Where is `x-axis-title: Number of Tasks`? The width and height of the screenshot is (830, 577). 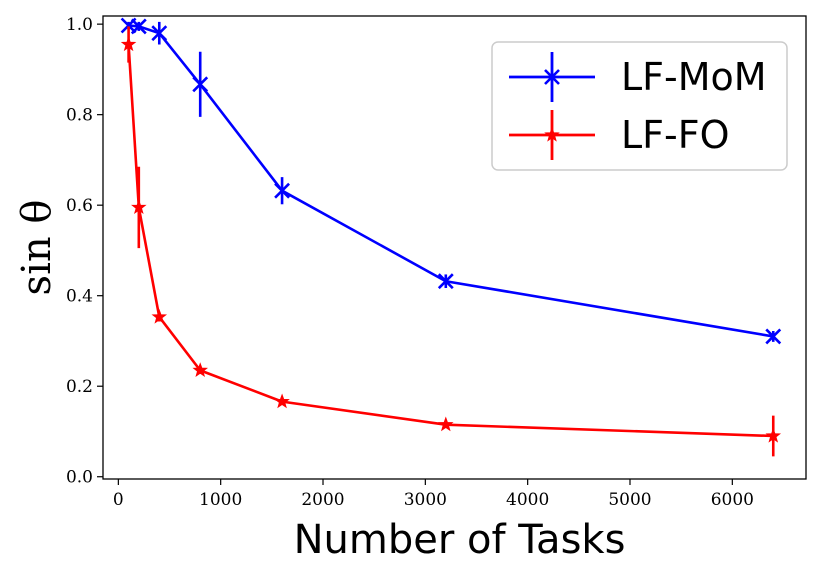 x-axis-title: Number of Tasks is located at coordinates (460, 540).